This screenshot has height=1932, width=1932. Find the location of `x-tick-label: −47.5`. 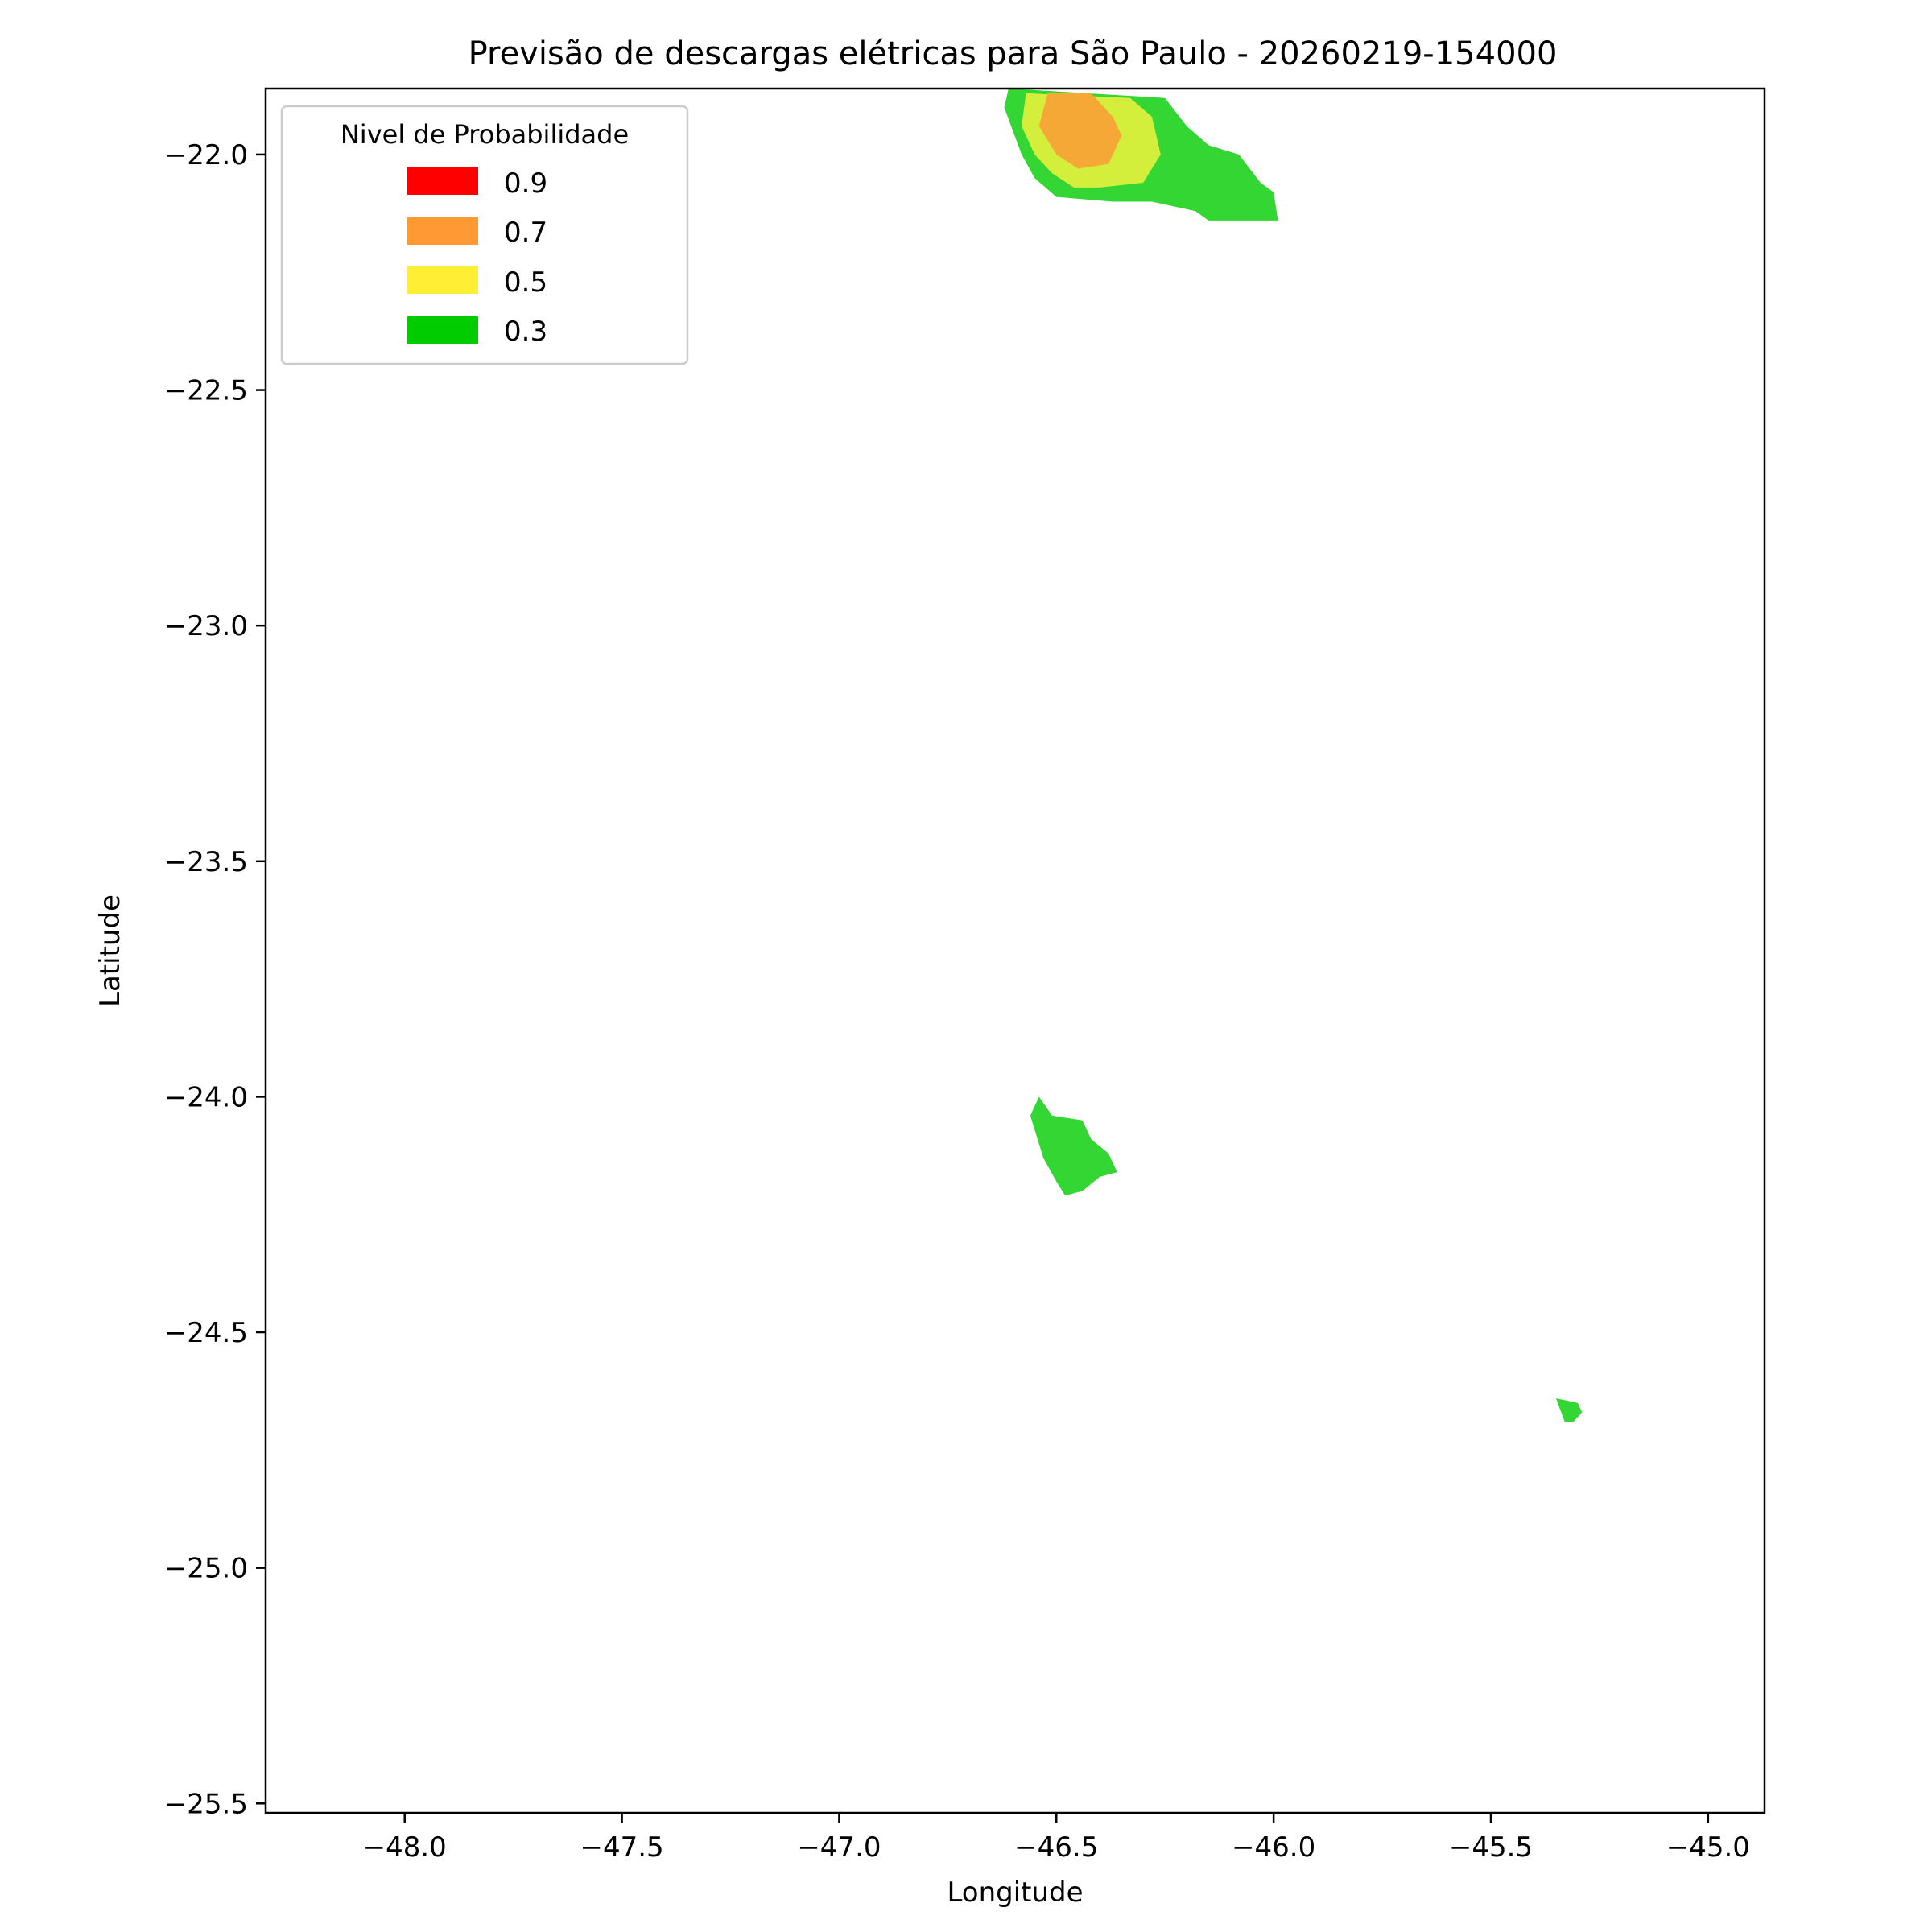

x-tick-label: −47.5 is located at coordinates (621, 1848).